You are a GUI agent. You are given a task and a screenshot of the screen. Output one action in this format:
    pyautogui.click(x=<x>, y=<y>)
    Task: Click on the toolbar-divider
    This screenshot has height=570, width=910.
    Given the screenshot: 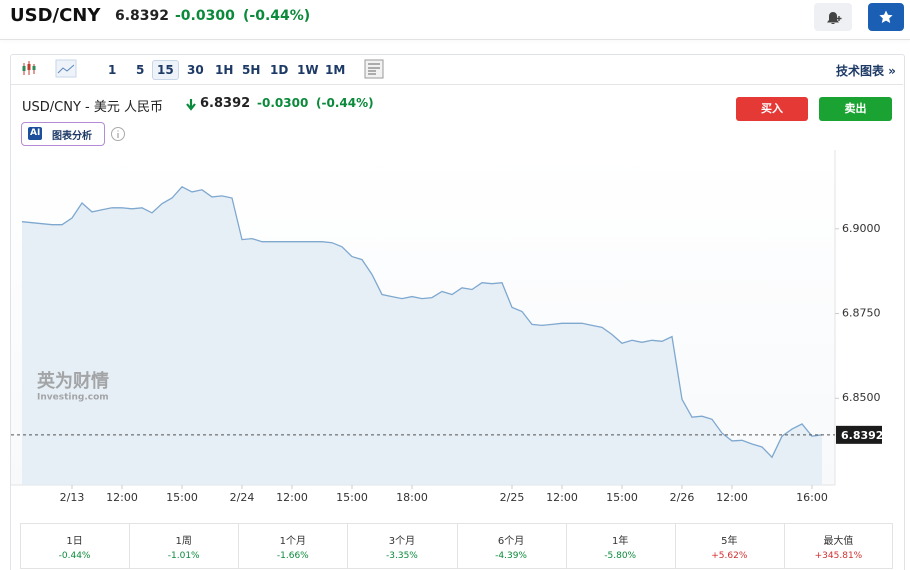 What is the action you would take?
    pyautogui.click(x=457, y=84)
    